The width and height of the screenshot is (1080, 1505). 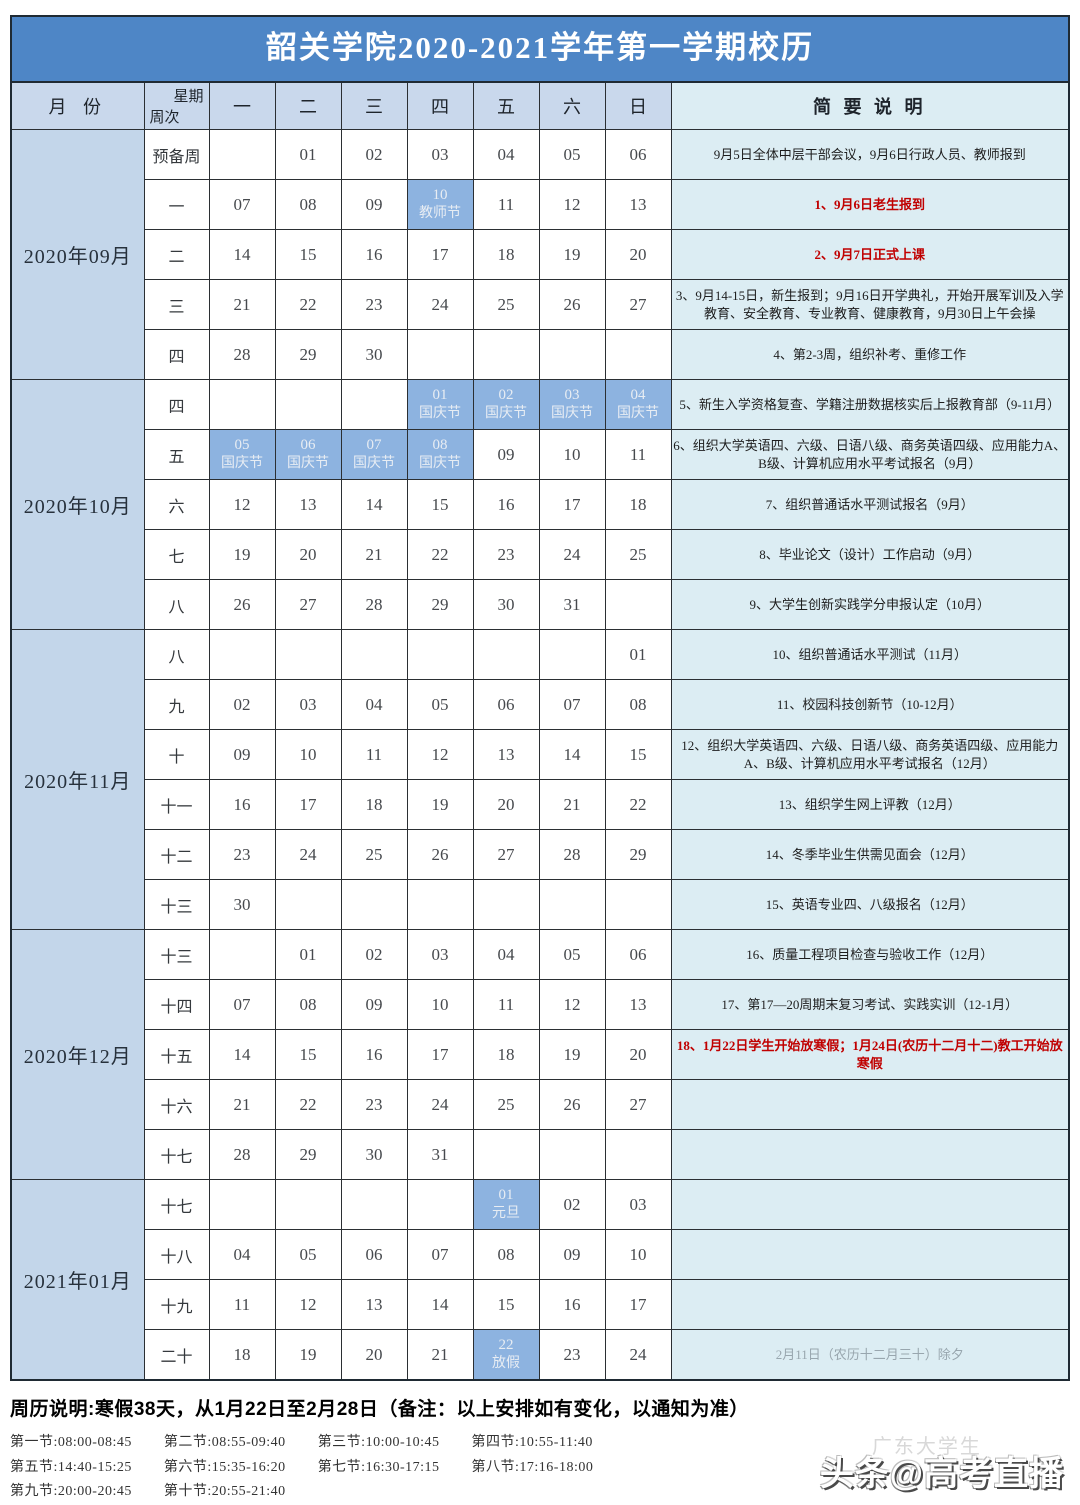 What do you see at coordinates (308, 454) in the screenshot?
I see `holiday-day-cell: 06 国庆节` at bounding box center [308, 454].